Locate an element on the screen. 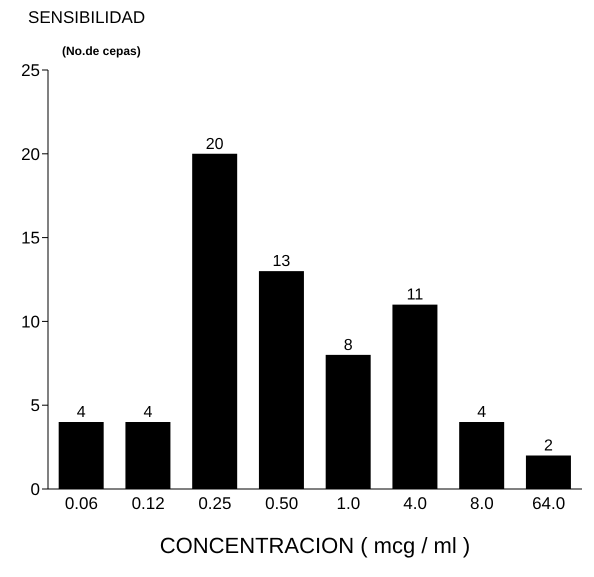 The image size is (594, 577). x-tick-label: 8.0 is located at coordinates (482, 504).